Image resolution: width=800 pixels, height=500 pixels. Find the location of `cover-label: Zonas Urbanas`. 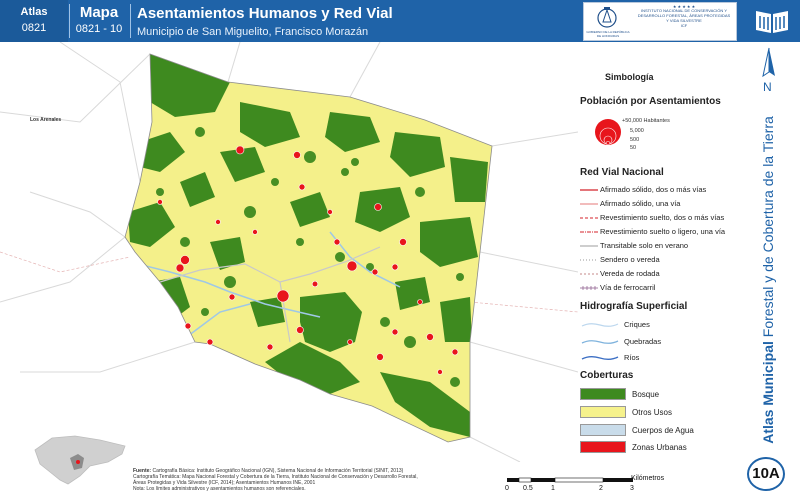

cover-label: Zonas Urbanas is located at coordinates (659, 447).